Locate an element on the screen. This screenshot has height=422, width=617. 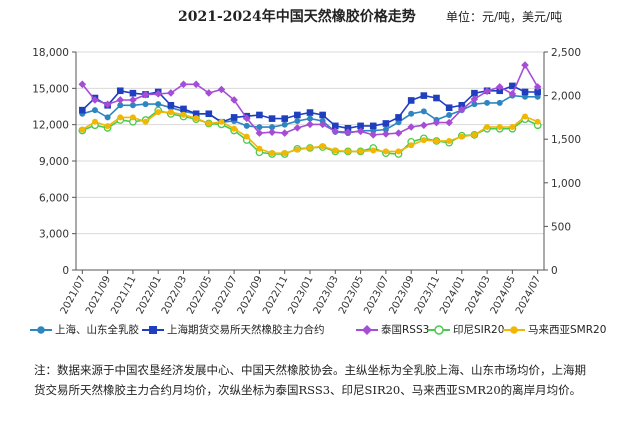
legend-marker-rss3 is located at coordinates (367, 329).